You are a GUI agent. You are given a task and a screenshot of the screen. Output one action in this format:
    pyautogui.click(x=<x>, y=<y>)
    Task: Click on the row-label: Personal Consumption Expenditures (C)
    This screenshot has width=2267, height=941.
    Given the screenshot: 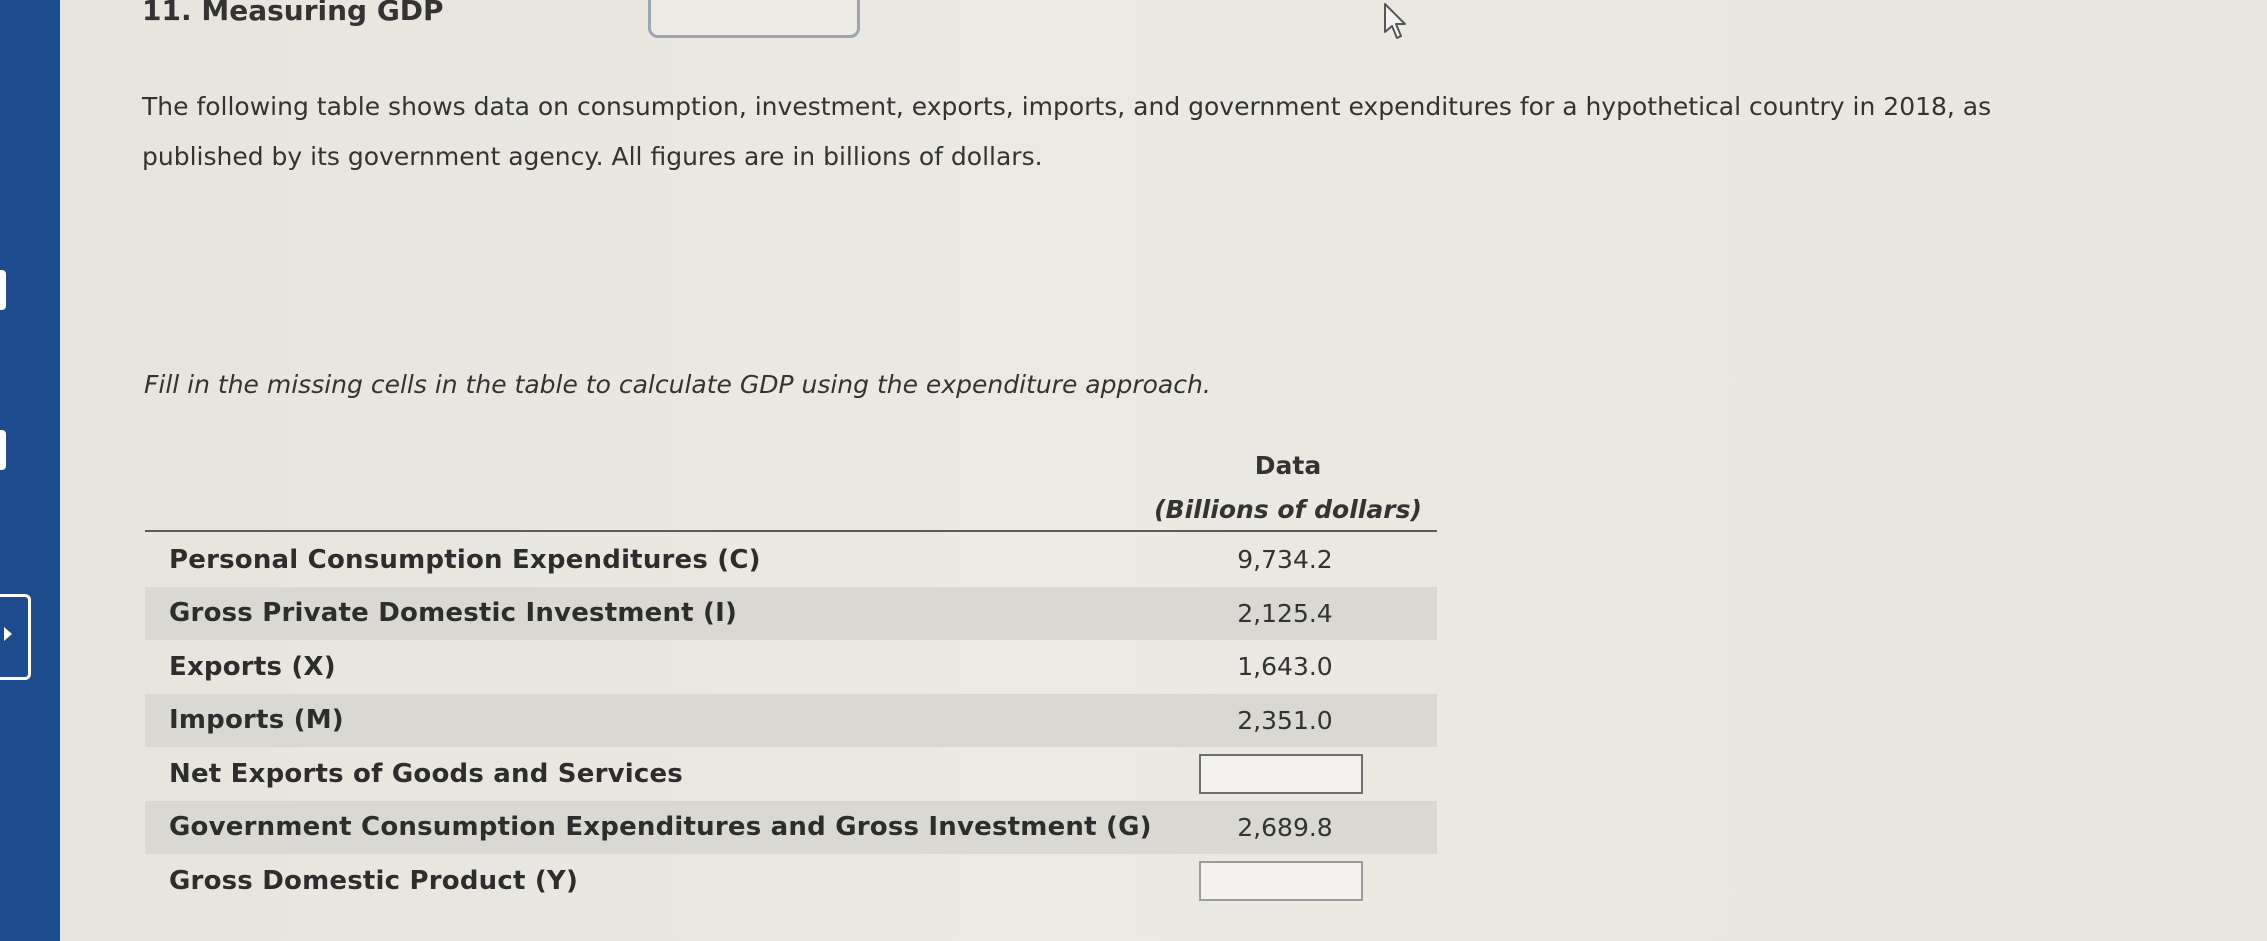 What is the action you would take?
    pyautogui.click(x=465, y=559)
    